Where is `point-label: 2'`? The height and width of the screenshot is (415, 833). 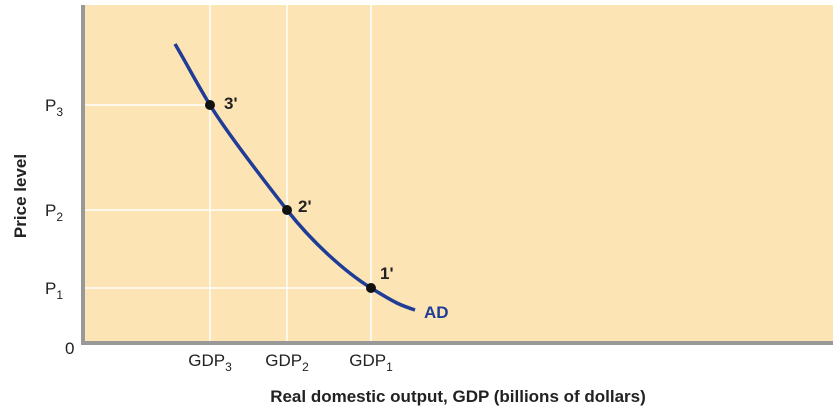
point-label: 2' is located at coordinates (305, 206).